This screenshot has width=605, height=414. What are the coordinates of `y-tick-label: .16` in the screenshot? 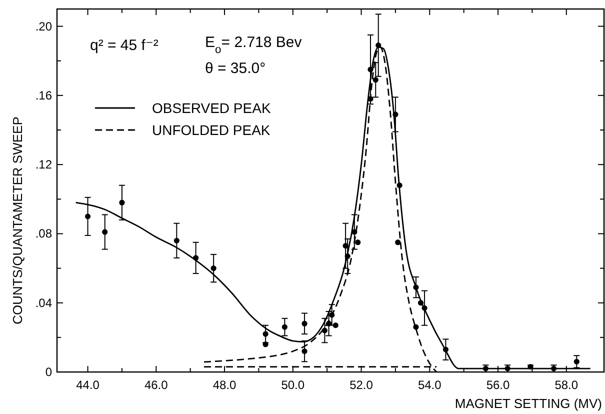 It's located at (43, 95).